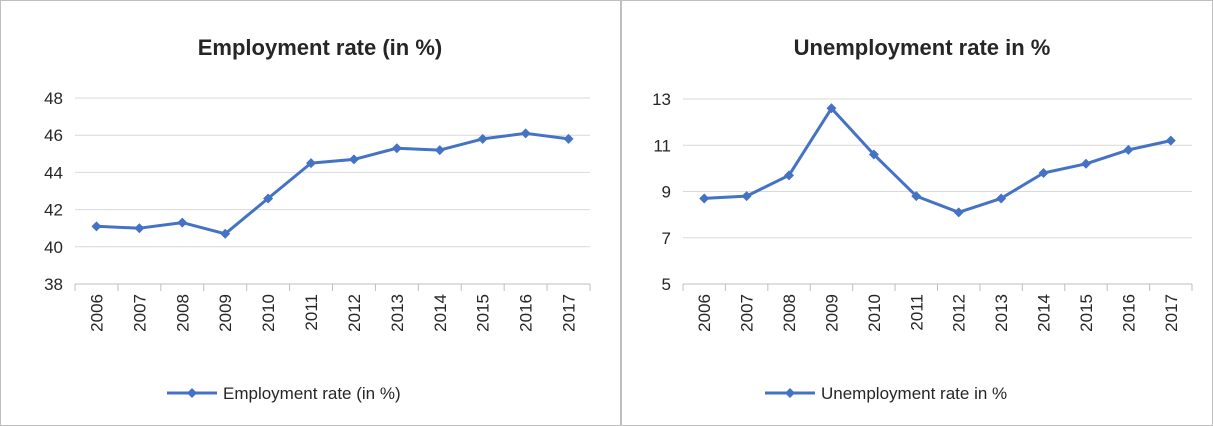  Describe the element at coordinates (662, 145) in the screenshot. I see `y-tick-label: 11` at that location.